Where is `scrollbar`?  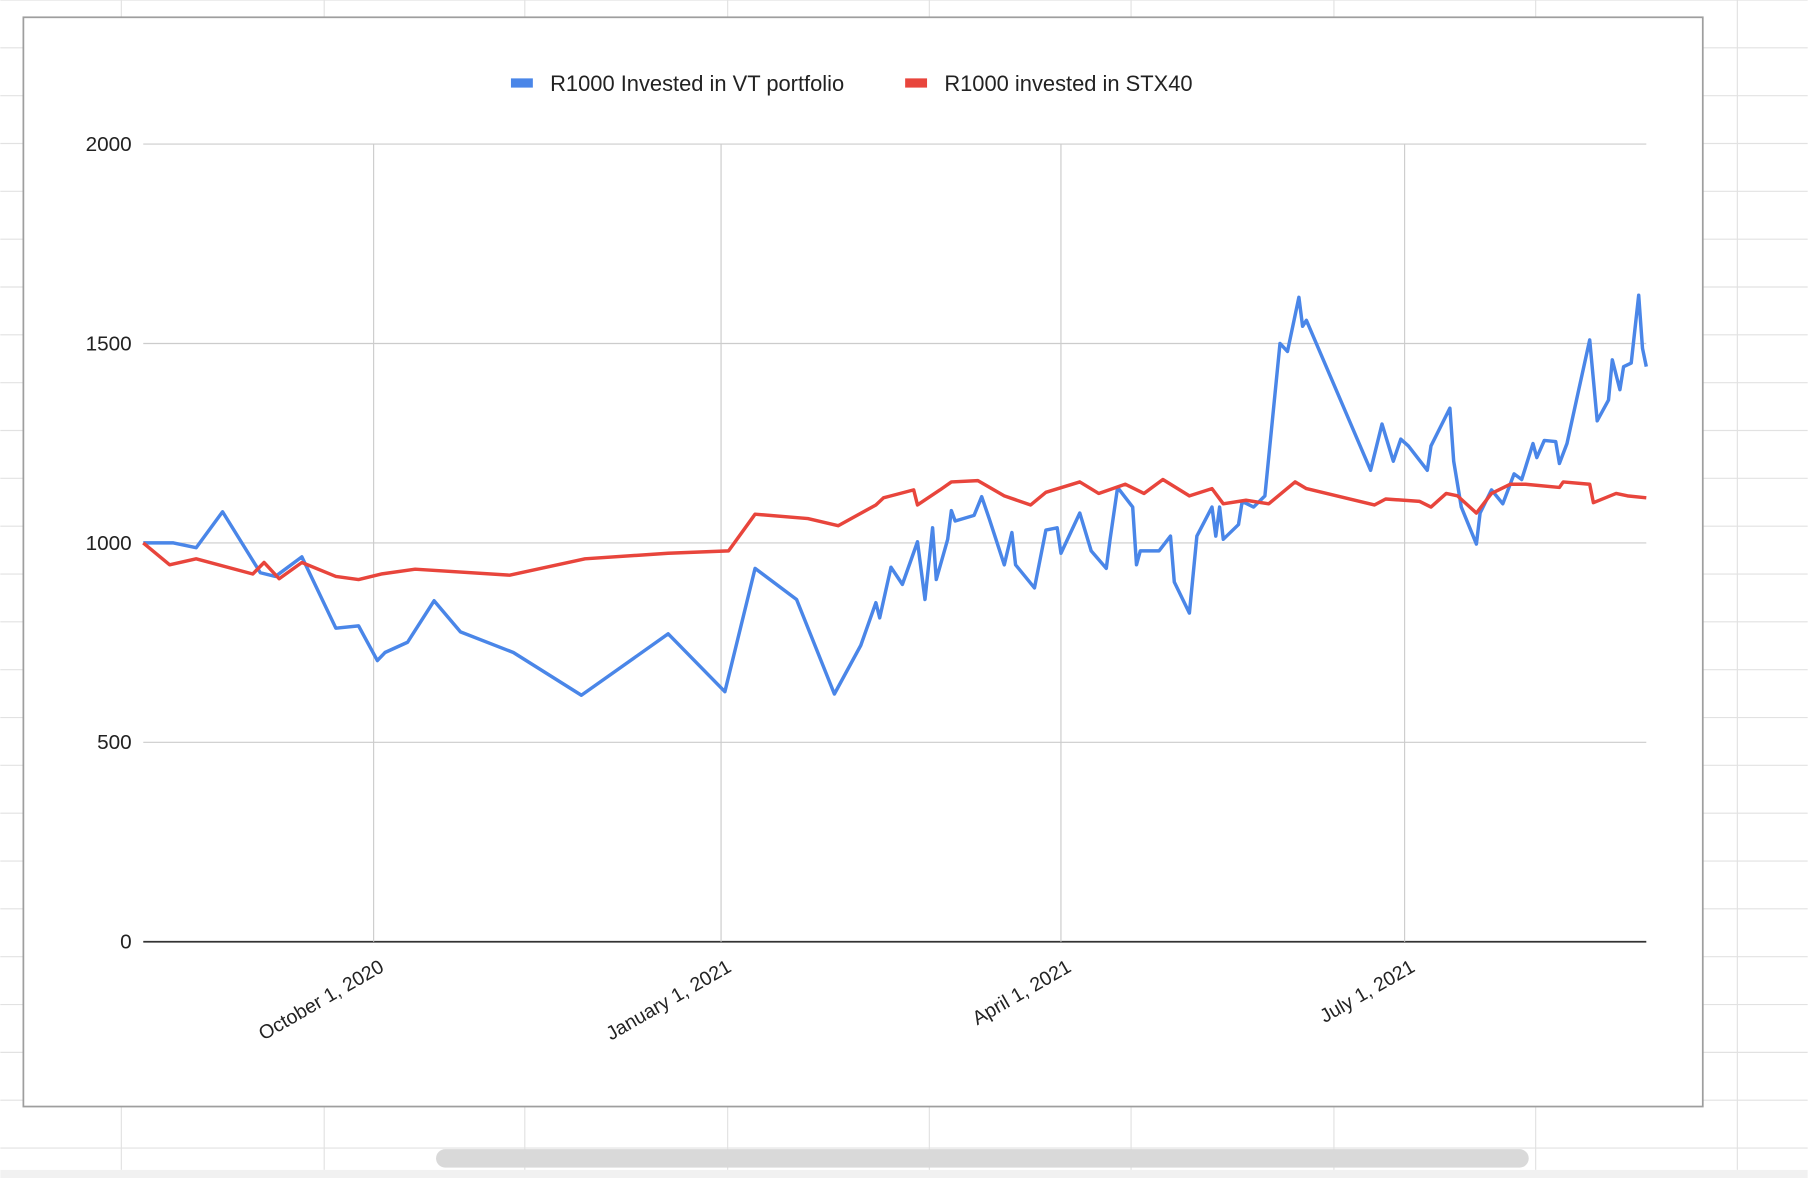 scrollbar is located at coordinates (982, 1158).